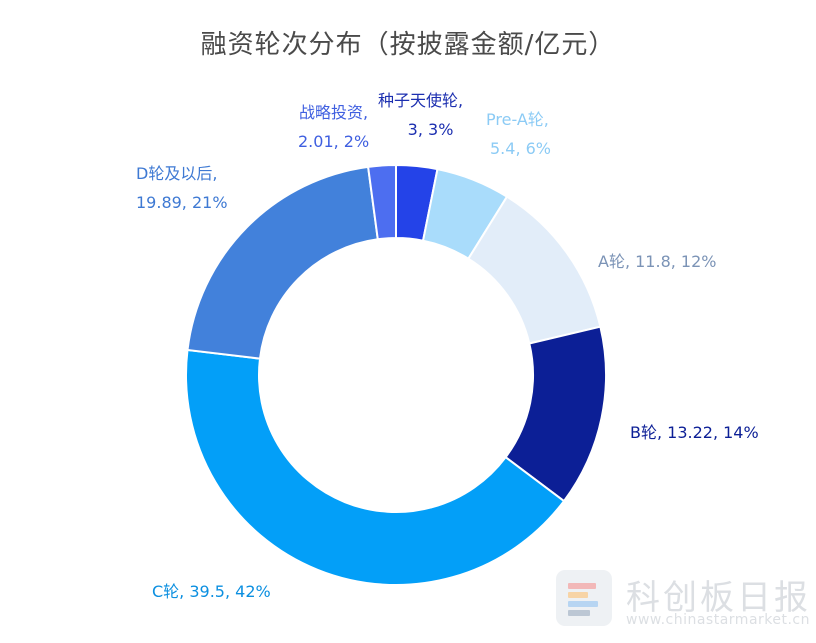  What do you see at coordinates (718, 598) in the screenshot?
I see `watermark-text: 科创板日报` at bounding box center [718, 598].